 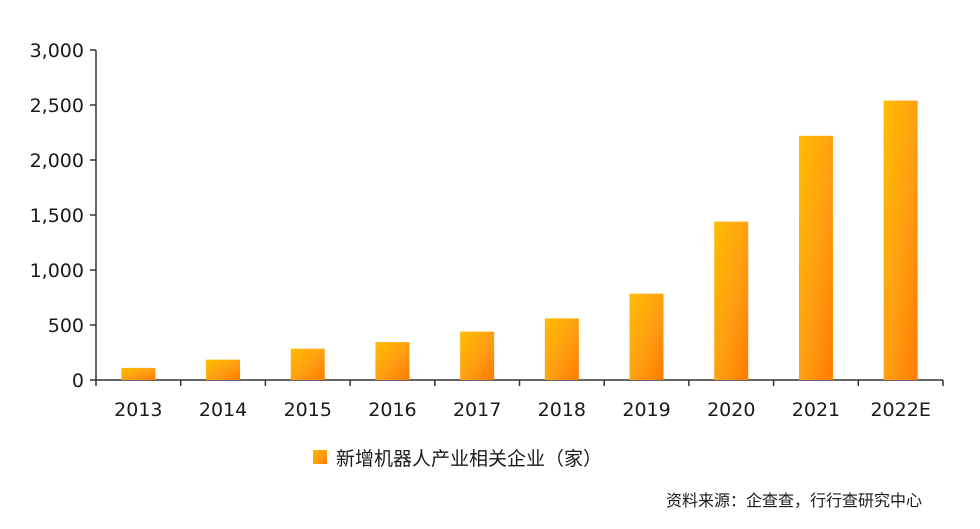 What do you see at coordinates (57, 51) in the screenshot?
I see `y-tick-label: 3,000` at bounding box center [57, 51].